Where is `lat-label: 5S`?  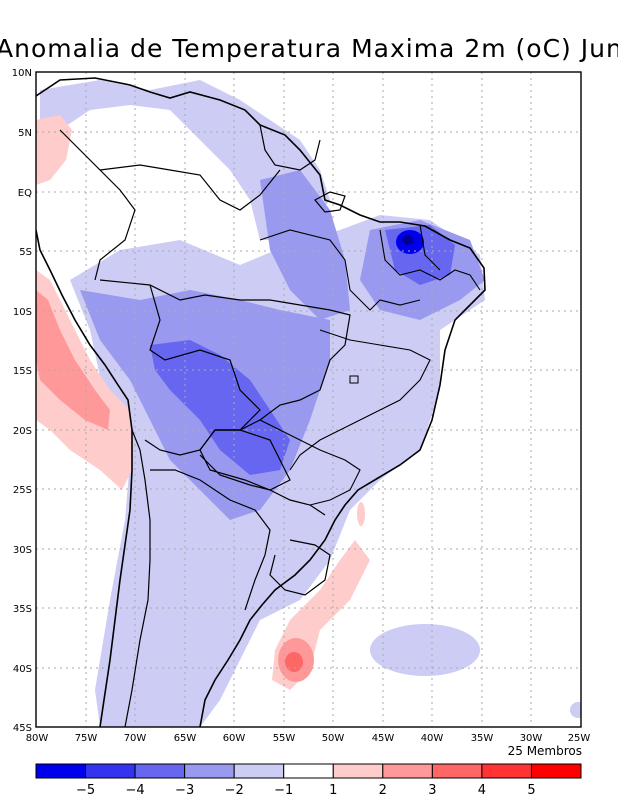 lat-label: 5S is located at coordinates (25, 252).